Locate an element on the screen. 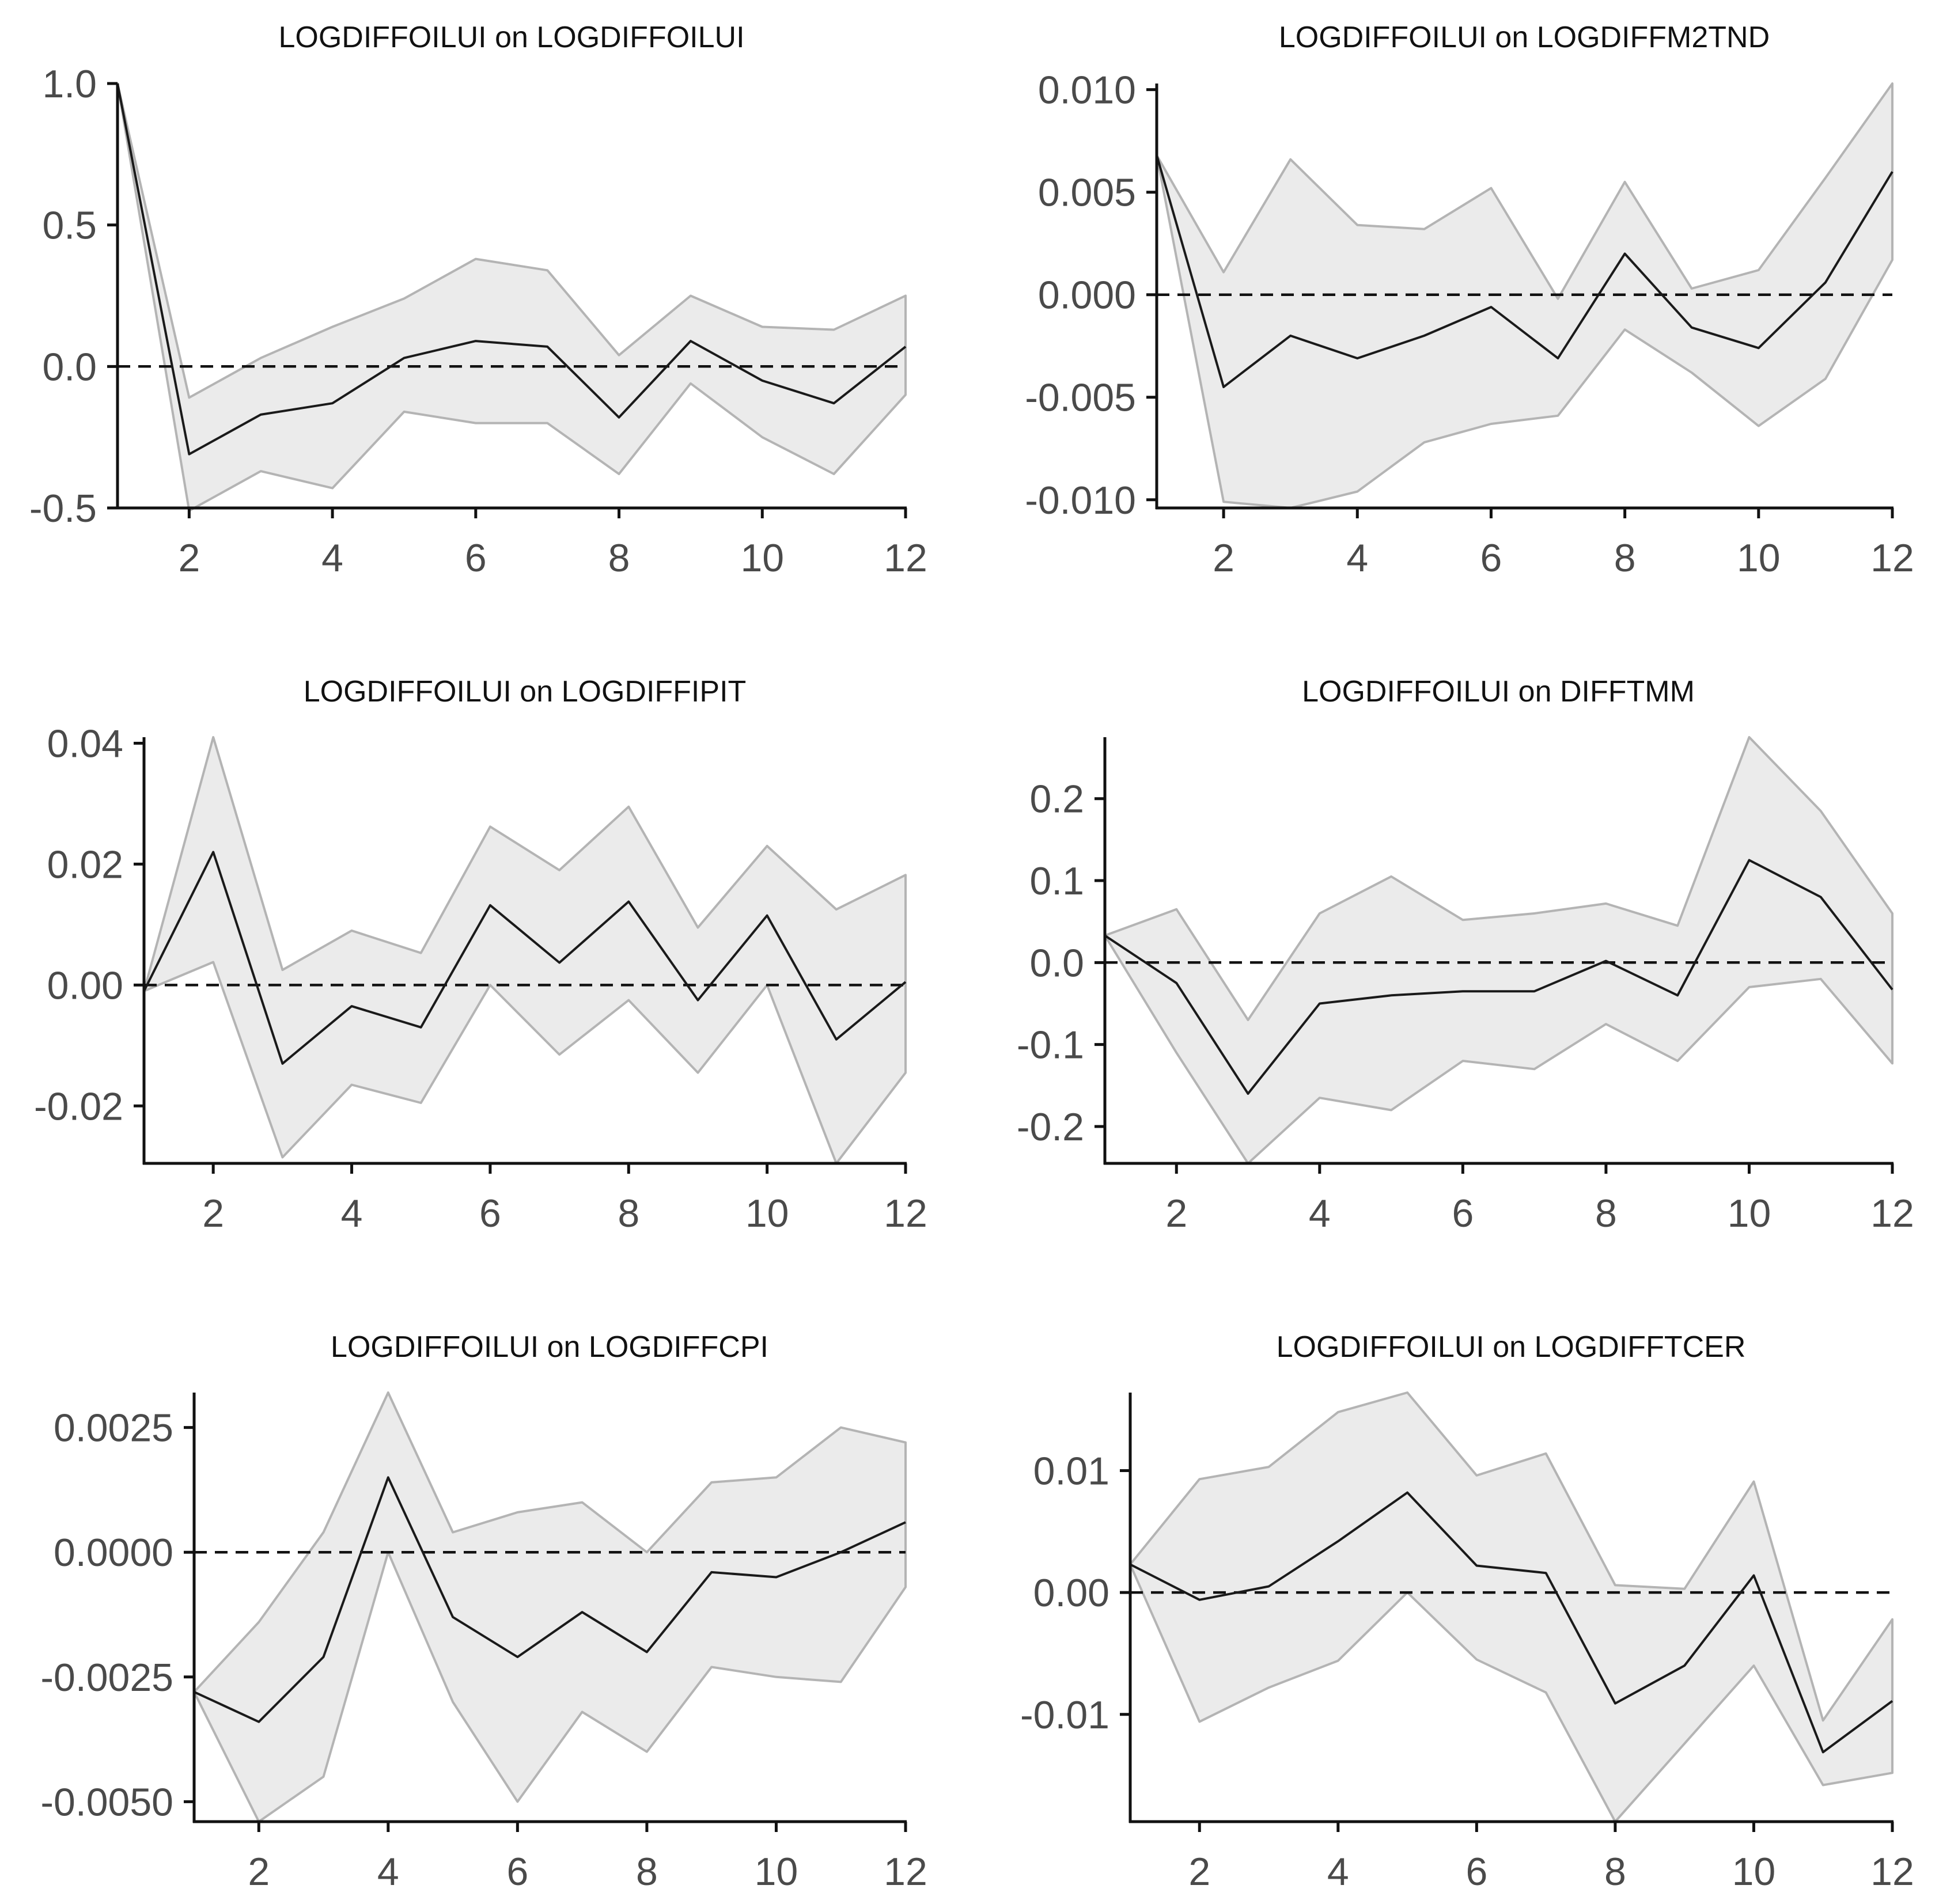  y-tick-label: 0.02 is located at coordinates (85, 865).